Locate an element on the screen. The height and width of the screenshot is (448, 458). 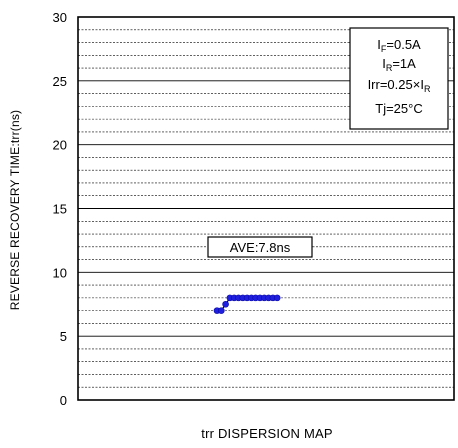
condition-forward-current: IF=0.5A is located at coordinates (399, 45).